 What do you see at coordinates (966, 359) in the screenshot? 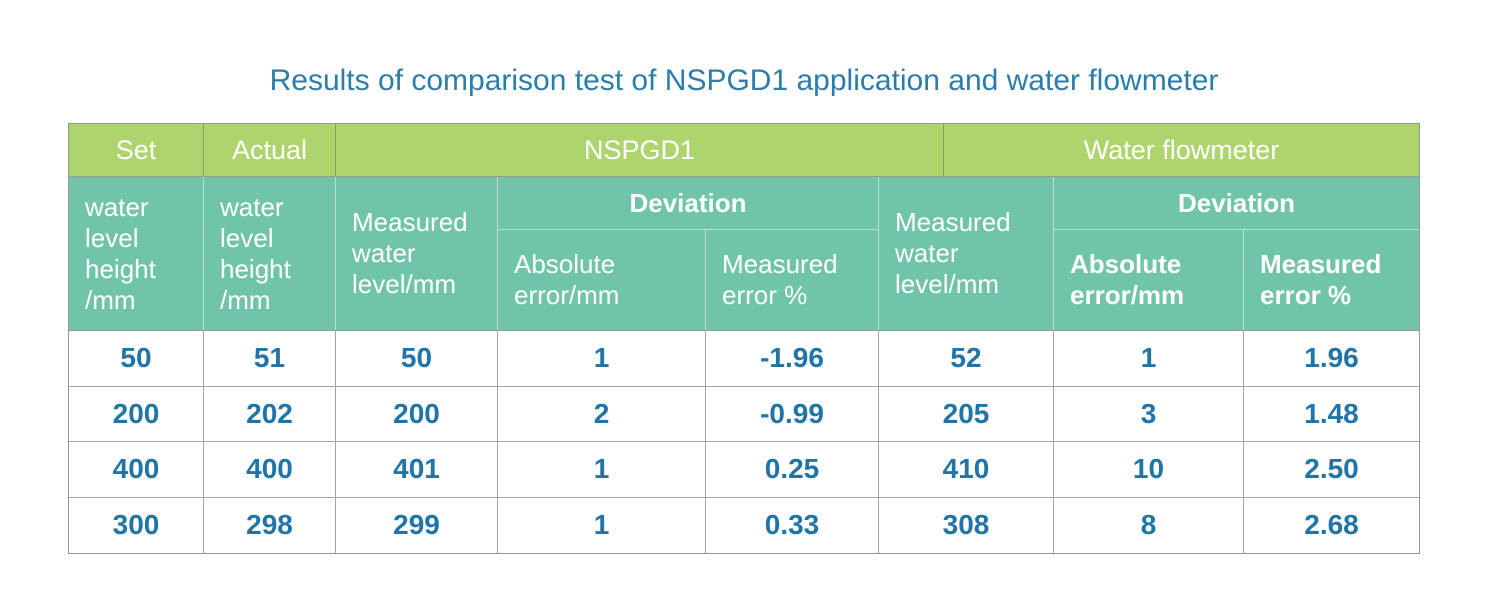
I see `table-cell: 52` at bounding box center [966, 359].